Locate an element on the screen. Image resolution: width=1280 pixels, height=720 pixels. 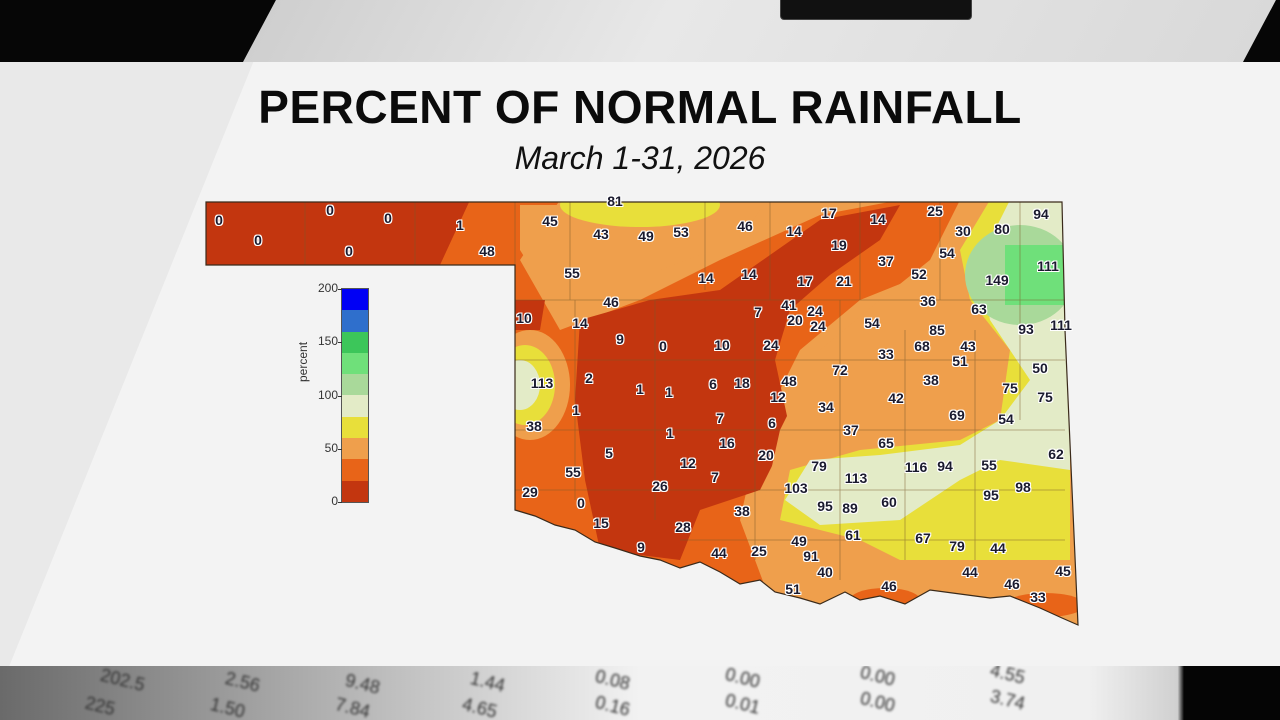
blurred-device is located at coordinates (876, 10).